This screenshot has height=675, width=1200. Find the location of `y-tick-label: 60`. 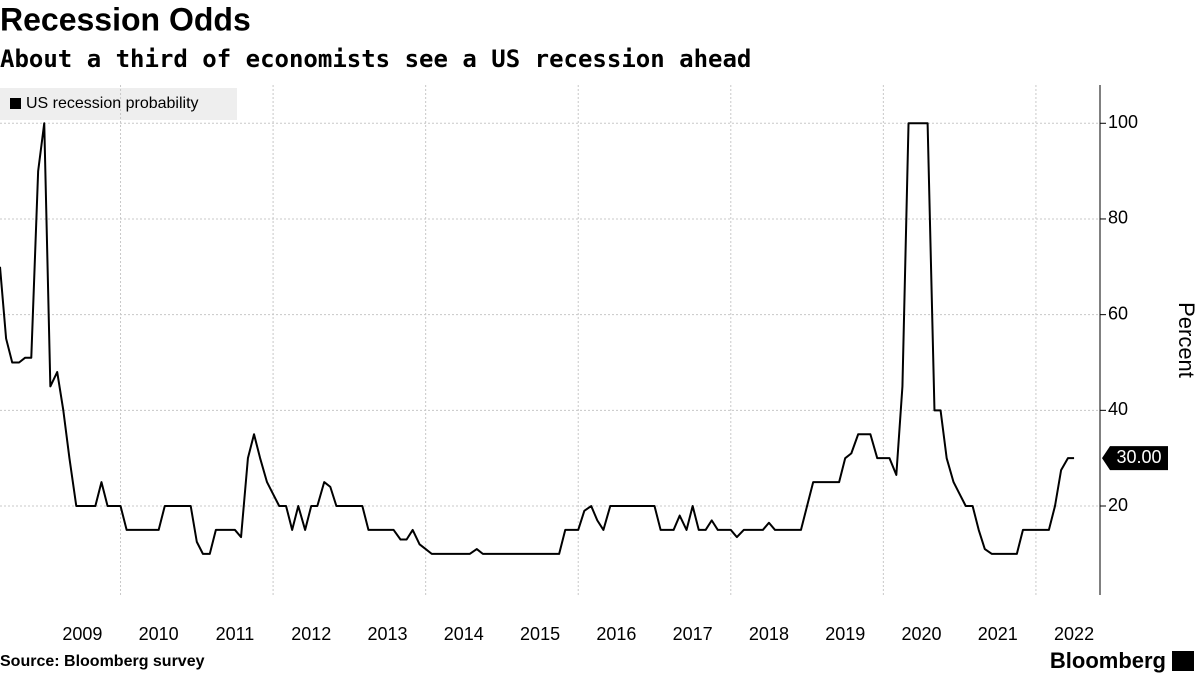

y-tick-label: 60 is located at coordinates (1118, 313).